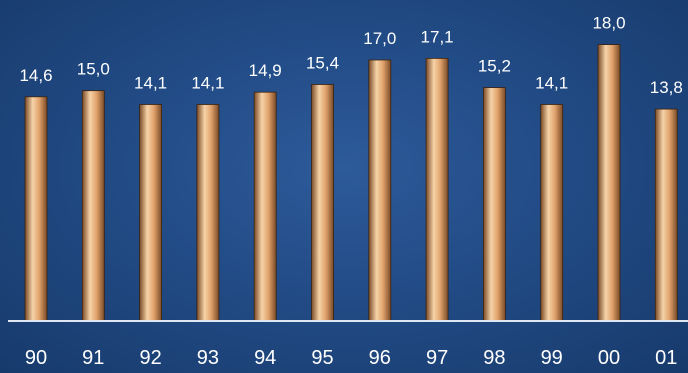 The height and width of the screenshot is (373, 688). What do you see at coordinates (494, 358) in the screenshot?
I see `x-tick-label-98: 98` at bounding box center [494, 358].